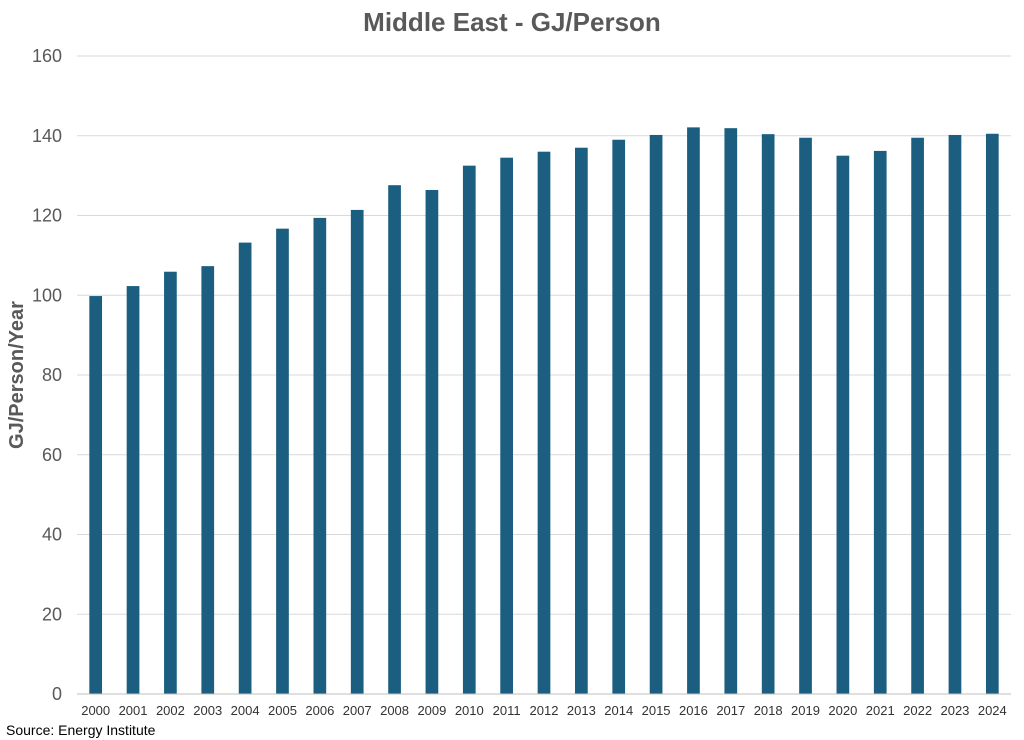  What do you see at coordinates (133, 710) in the screenshot?
I see `x-tick-label: 2001` at bounding box center [133, 710].